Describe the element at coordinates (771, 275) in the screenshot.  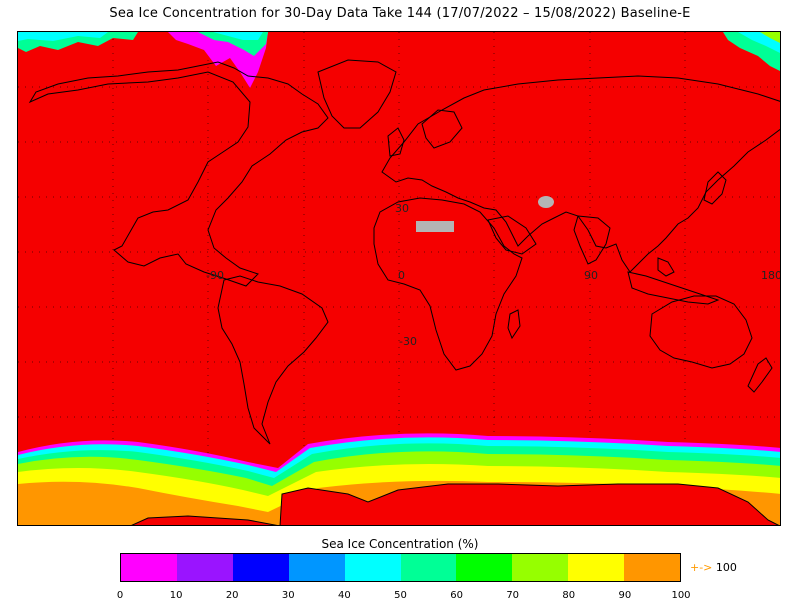
I see `lon-label-180: 180` at that location.